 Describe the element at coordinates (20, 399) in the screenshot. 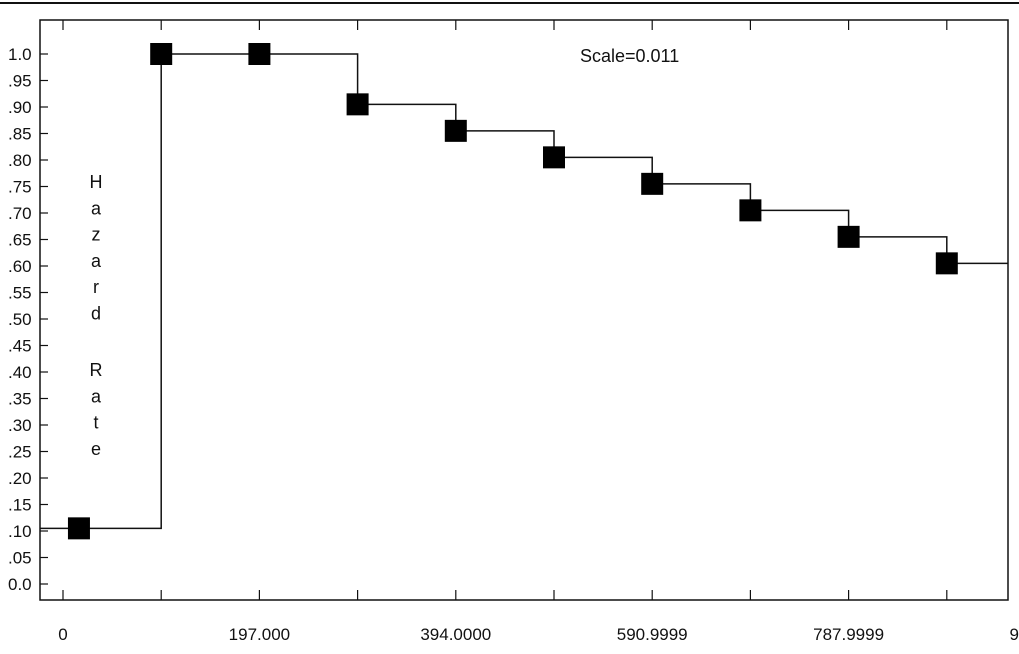

I see `y-tick-label: .35` at that location.